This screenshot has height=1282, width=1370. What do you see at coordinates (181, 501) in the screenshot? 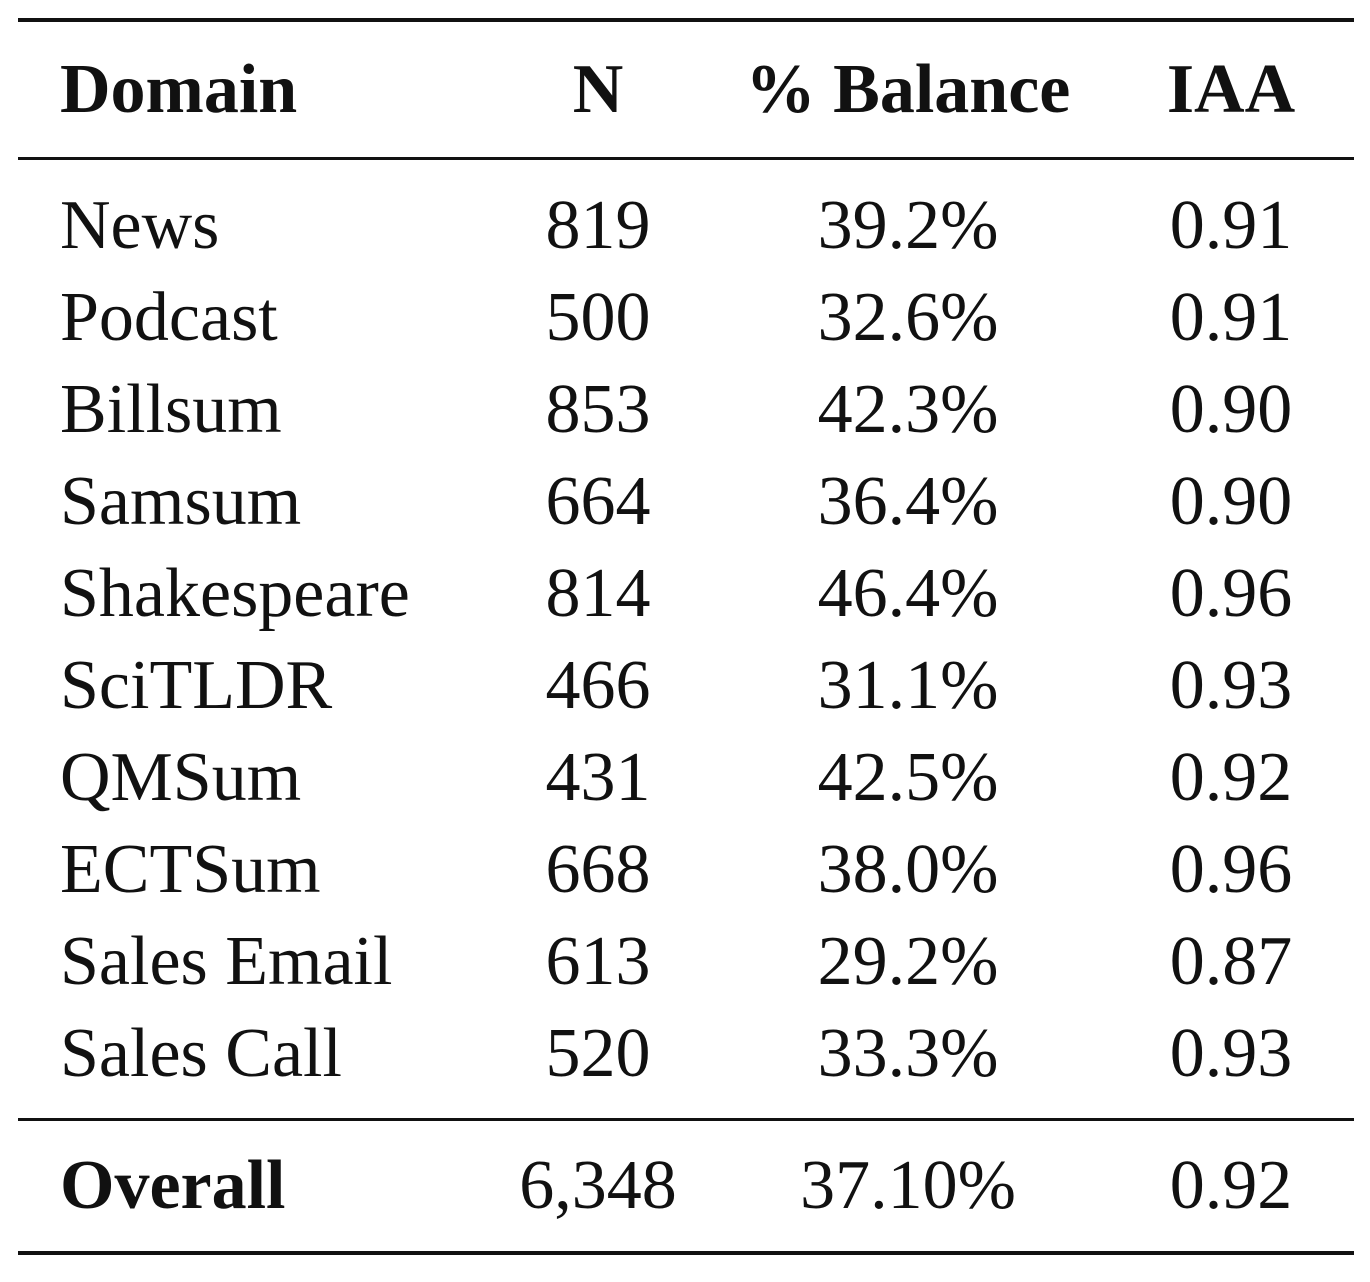
I see `cell-domain: Samsum` at bounding box center [181, 501].